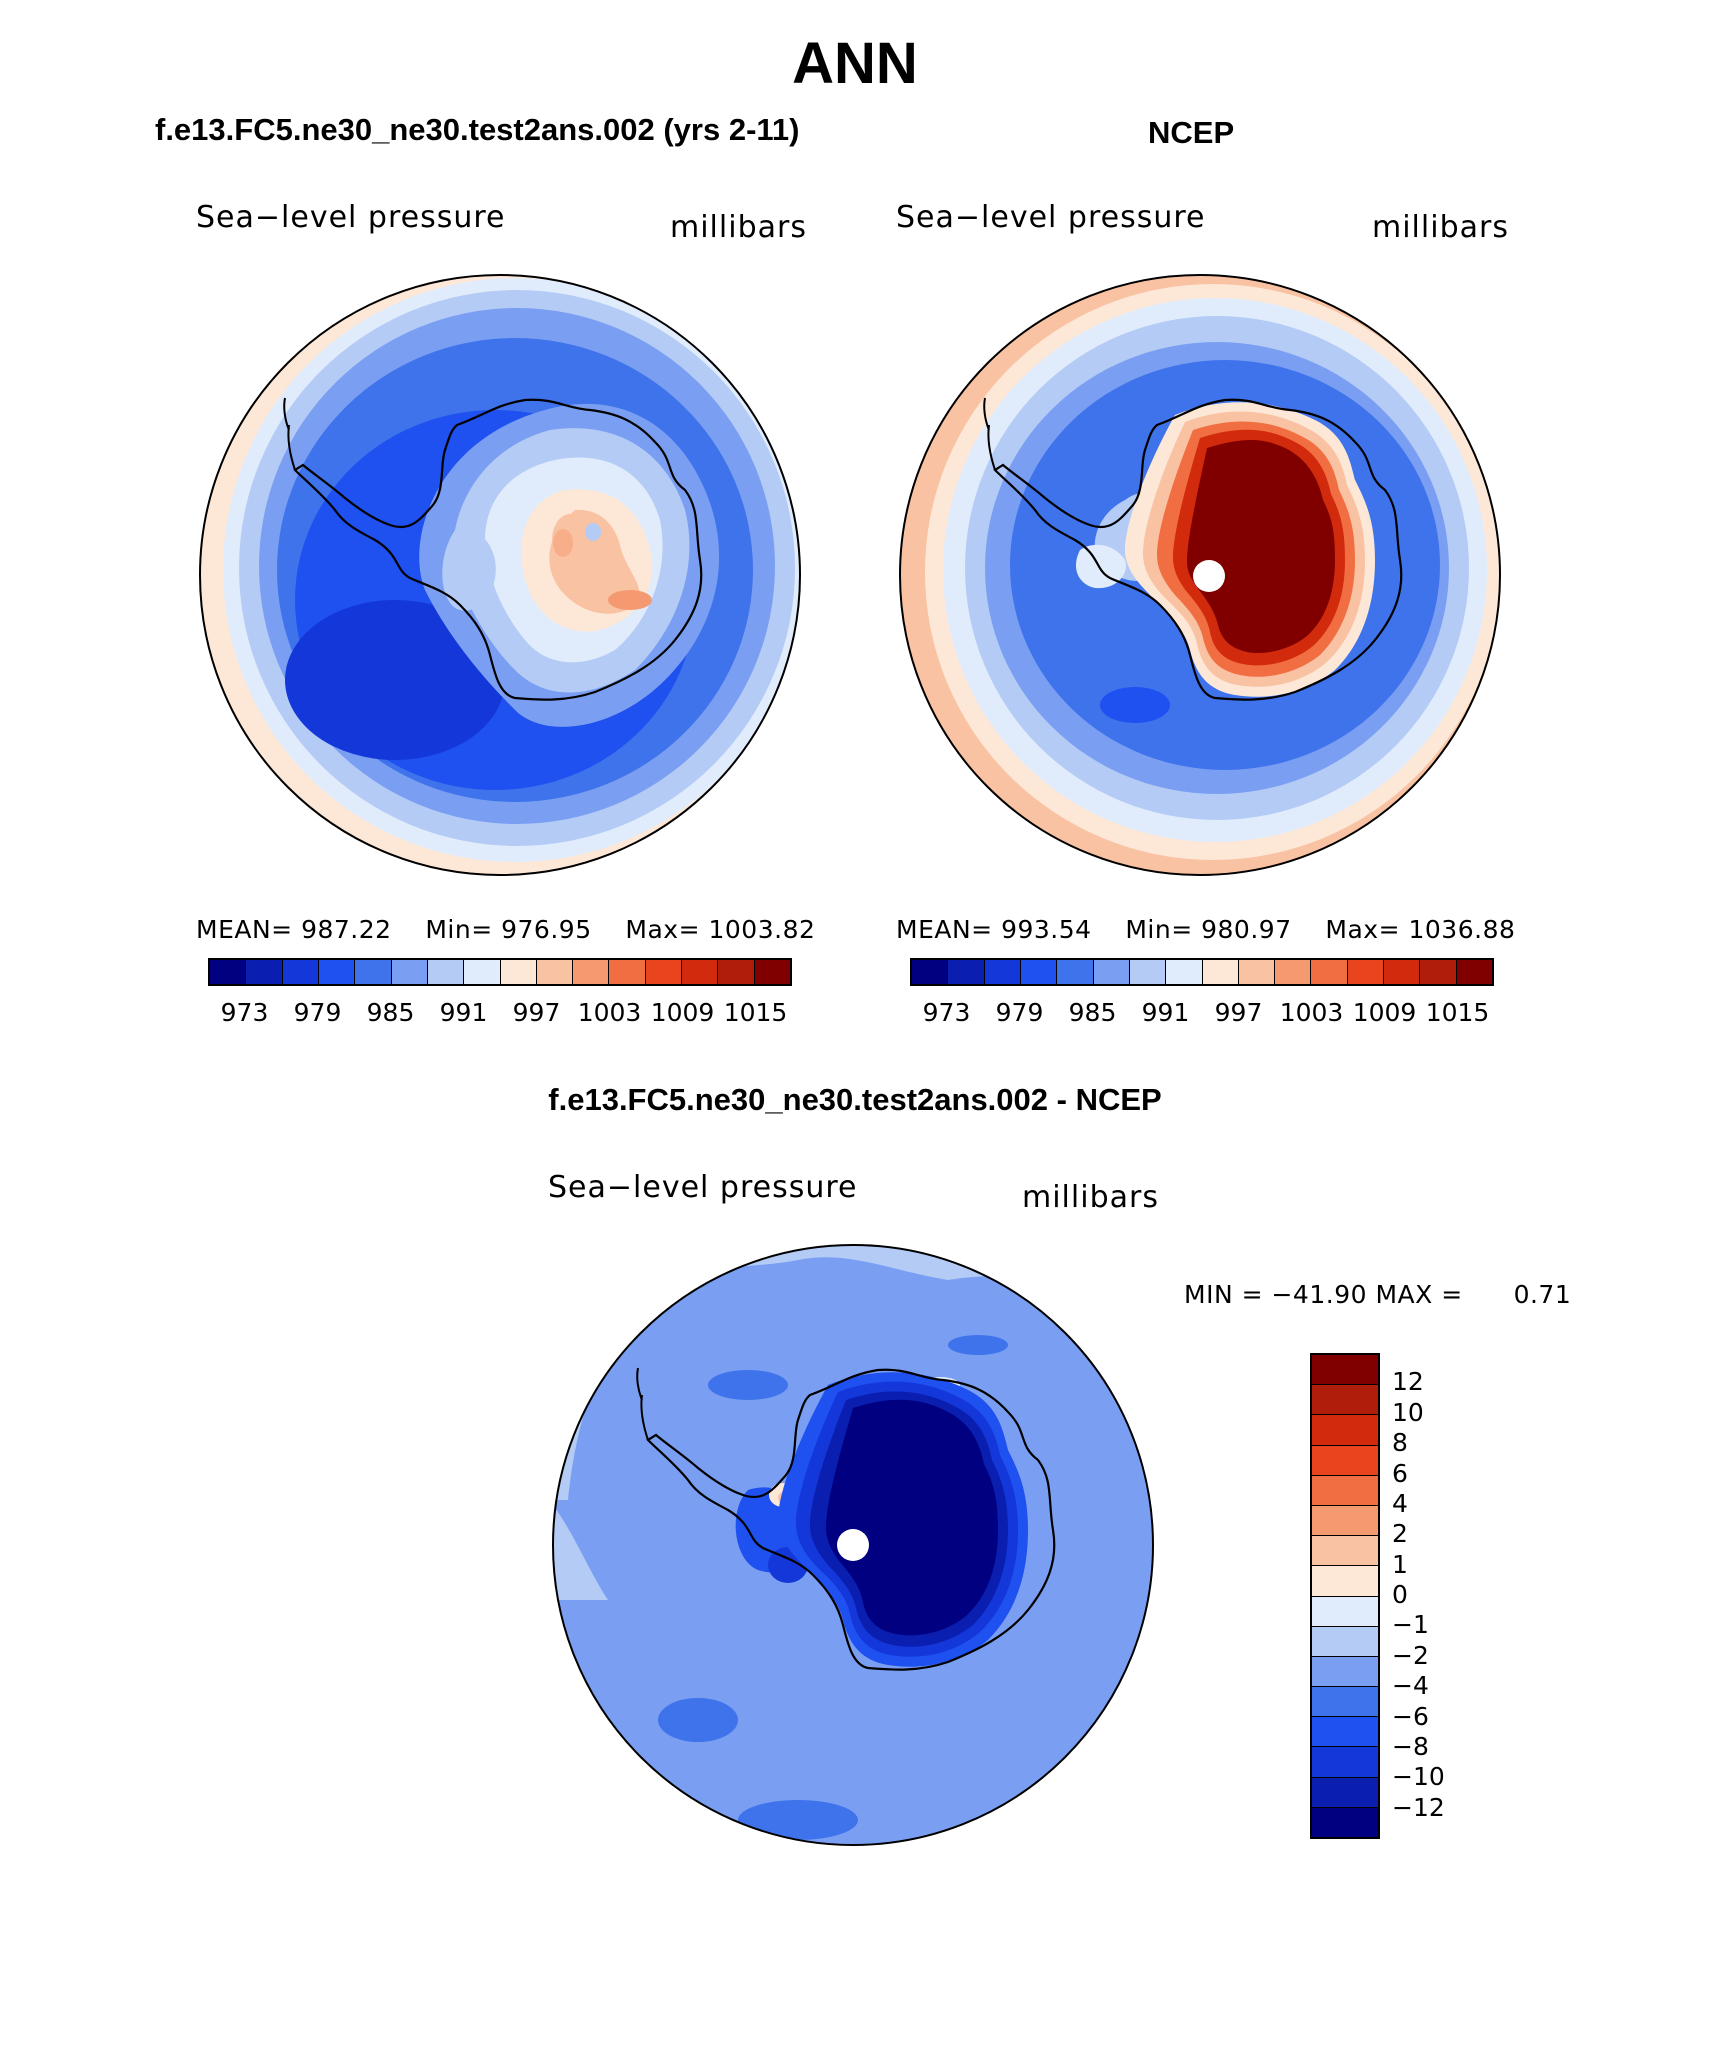  Describe the element at coordinates (1363, 929) in the screenshot. I see `obs-max-label: Max=` at that location.